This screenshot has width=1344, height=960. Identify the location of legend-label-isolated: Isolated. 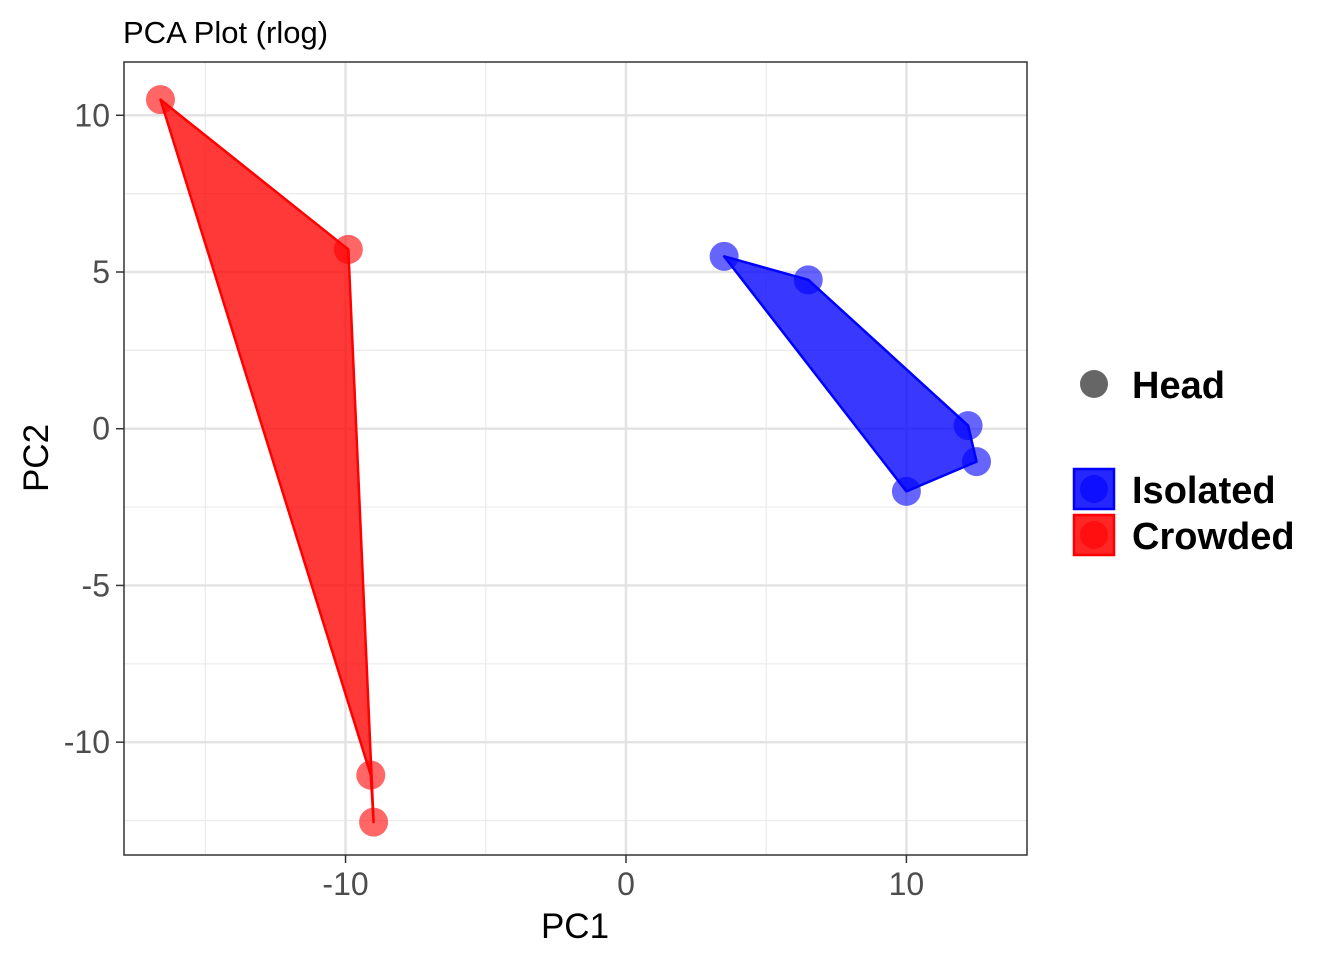
(1204, 491).